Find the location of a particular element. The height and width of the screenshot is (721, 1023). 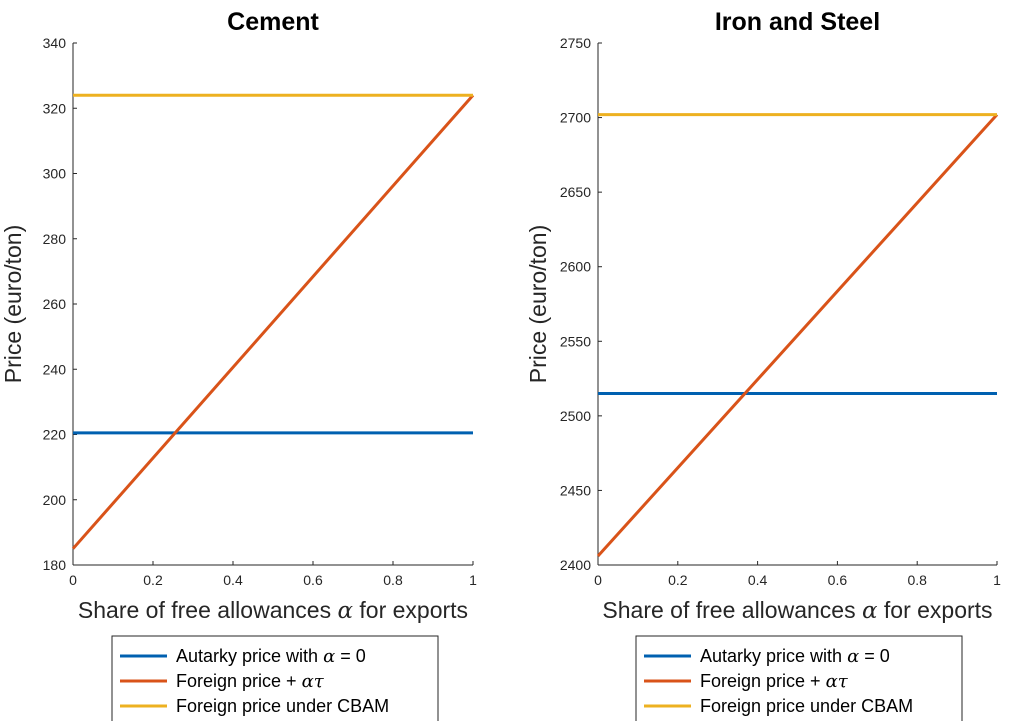

y-tick-label: 320 is located at coordinates (55, 108).